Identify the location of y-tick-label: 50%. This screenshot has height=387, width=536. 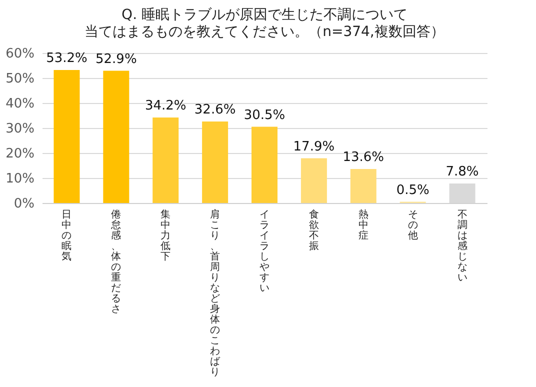
(20, 79).